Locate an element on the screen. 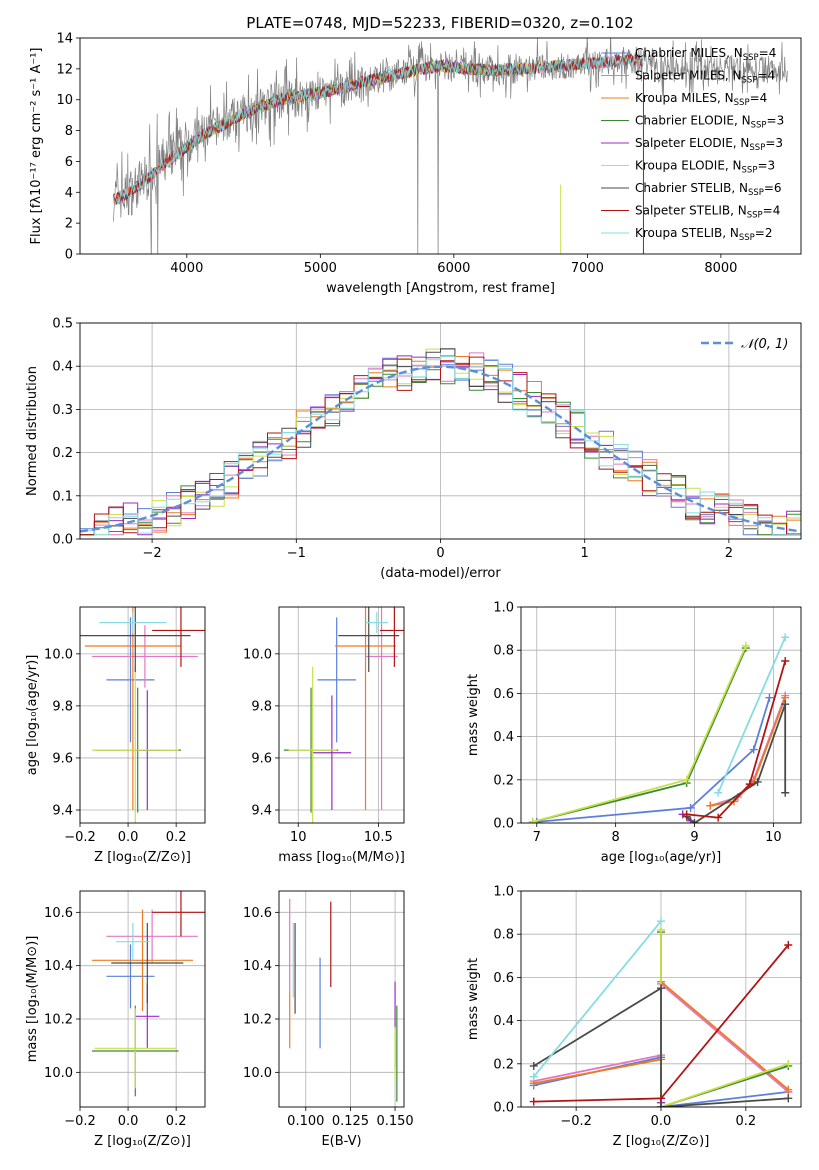 This screenshot has height=1170, width=819. y-tick-label: 8 is located at coordinates (69, 131).